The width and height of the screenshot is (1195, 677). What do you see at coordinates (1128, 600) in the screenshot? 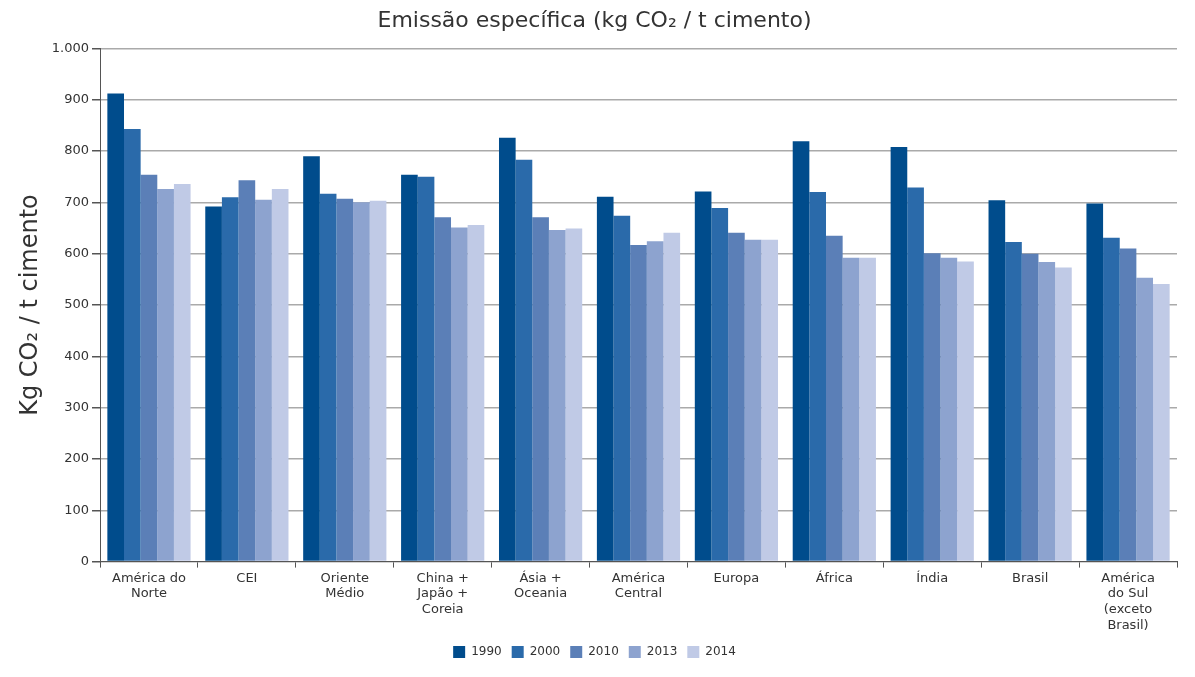
I see `x-tick-label: América do Sul (exceto Brasil)` at bounding box center [1128, 600].